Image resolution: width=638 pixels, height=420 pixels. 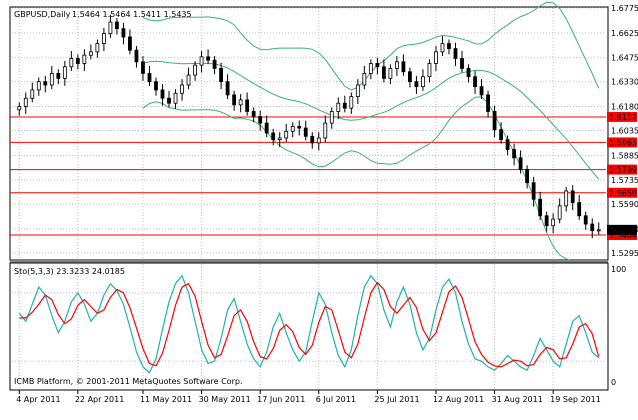 I want to click on ohlc-readout: 1.5464 1.5464 1.5411 1.5435, so click(x=132, y=14).